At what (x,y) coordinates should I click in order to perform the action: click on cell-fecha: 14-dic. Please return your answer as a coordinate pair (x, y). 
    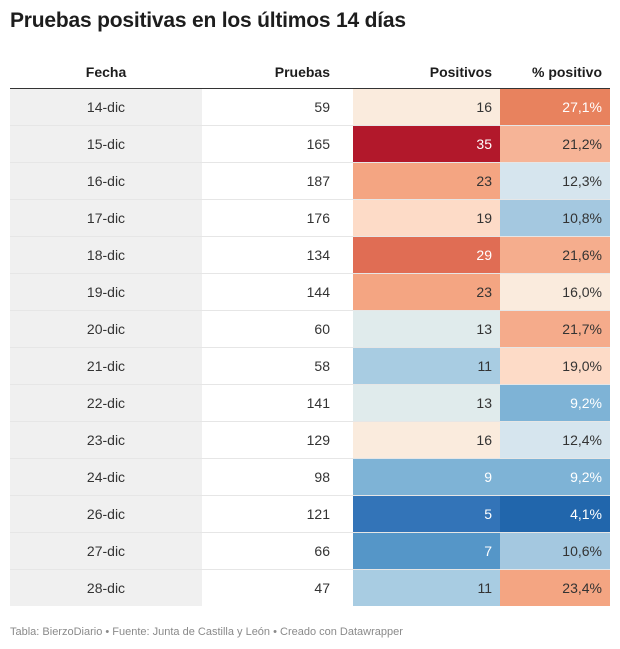
    Looking at the image, I should click on (106, 107).